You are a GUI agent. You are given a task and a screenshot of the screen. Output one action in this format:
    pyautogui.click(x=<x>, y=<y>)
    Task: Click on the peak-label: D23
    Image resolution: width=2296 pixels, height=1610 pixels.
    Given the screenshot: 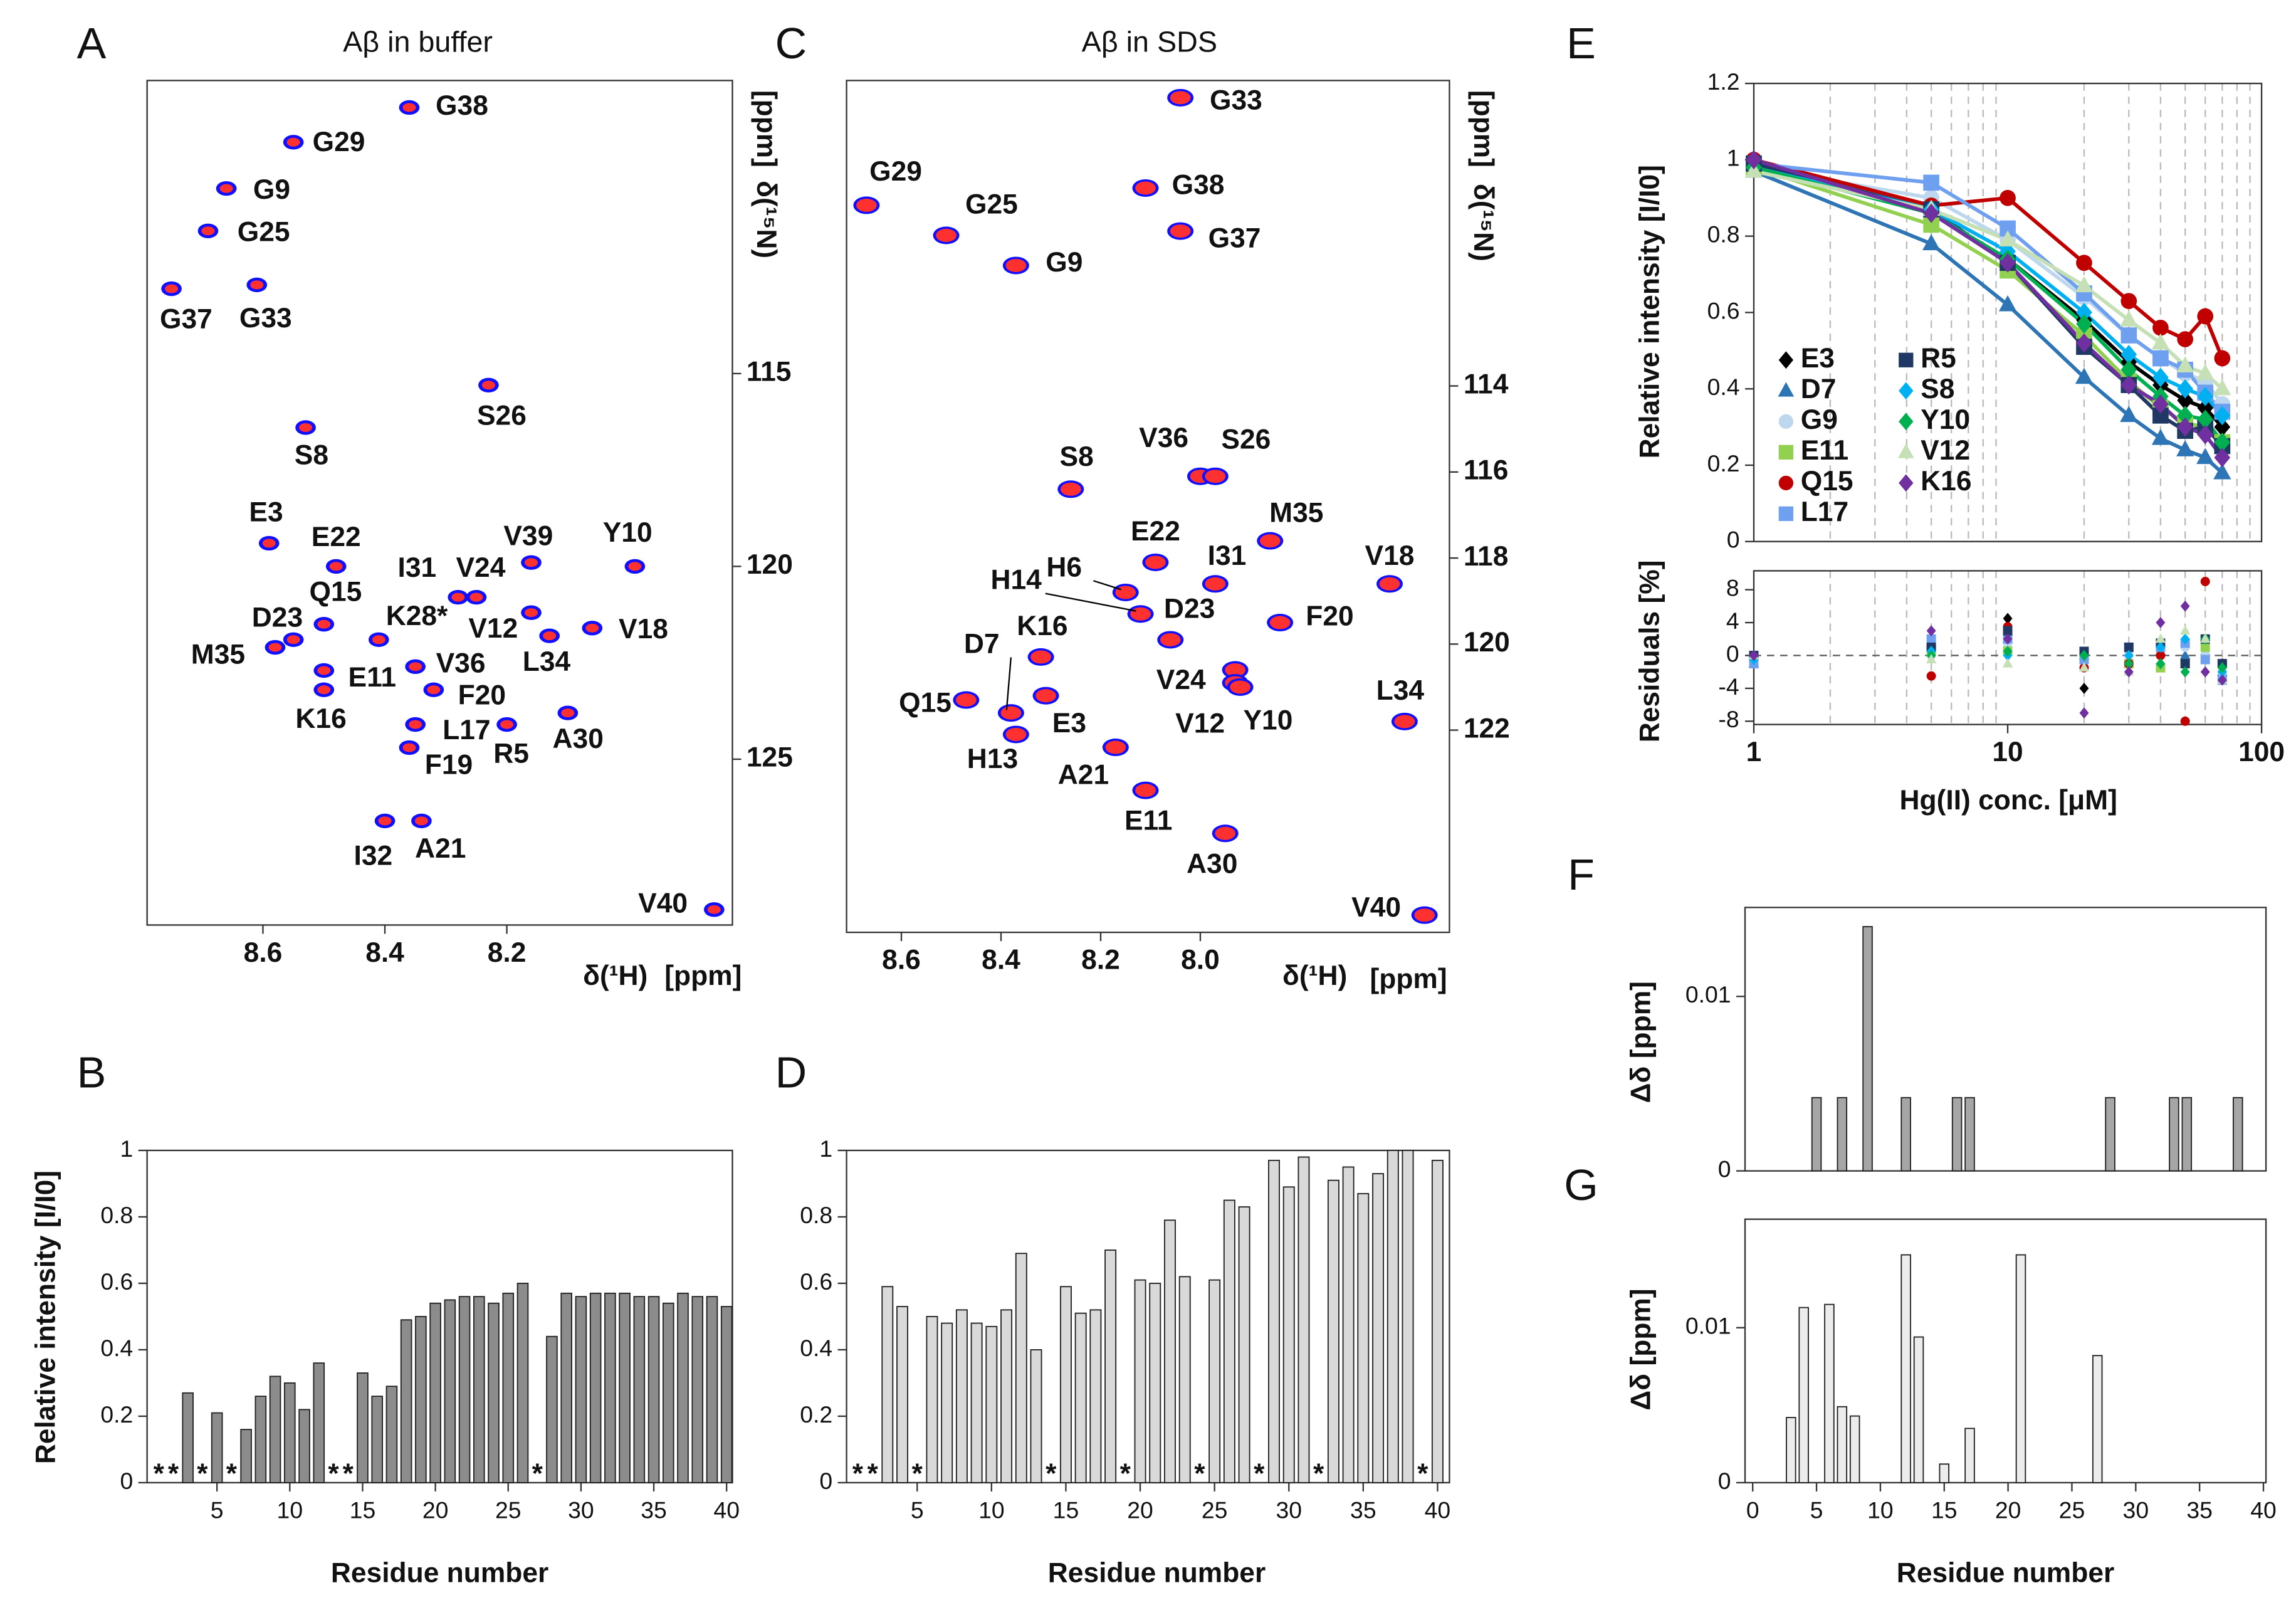 What is the action you would take?
    pyautogui.click(x=277, y=617)
    